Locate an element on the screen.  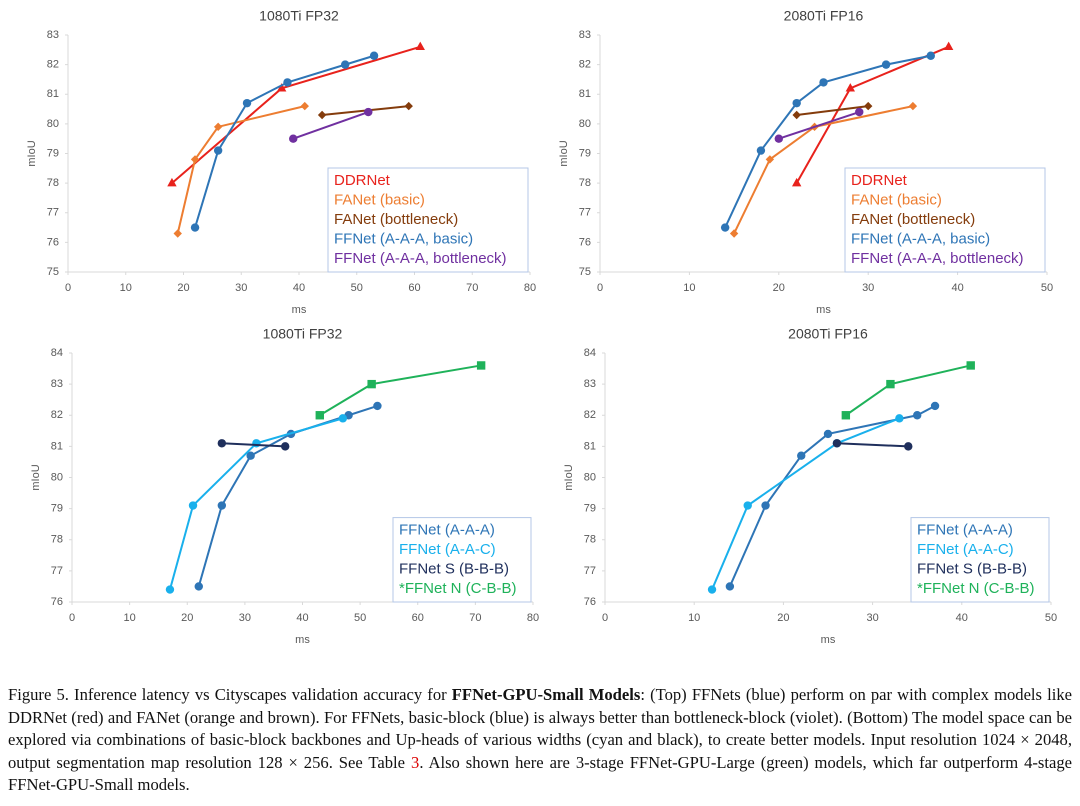
x-tick-label: 70 is located at coordinates (472, 288).